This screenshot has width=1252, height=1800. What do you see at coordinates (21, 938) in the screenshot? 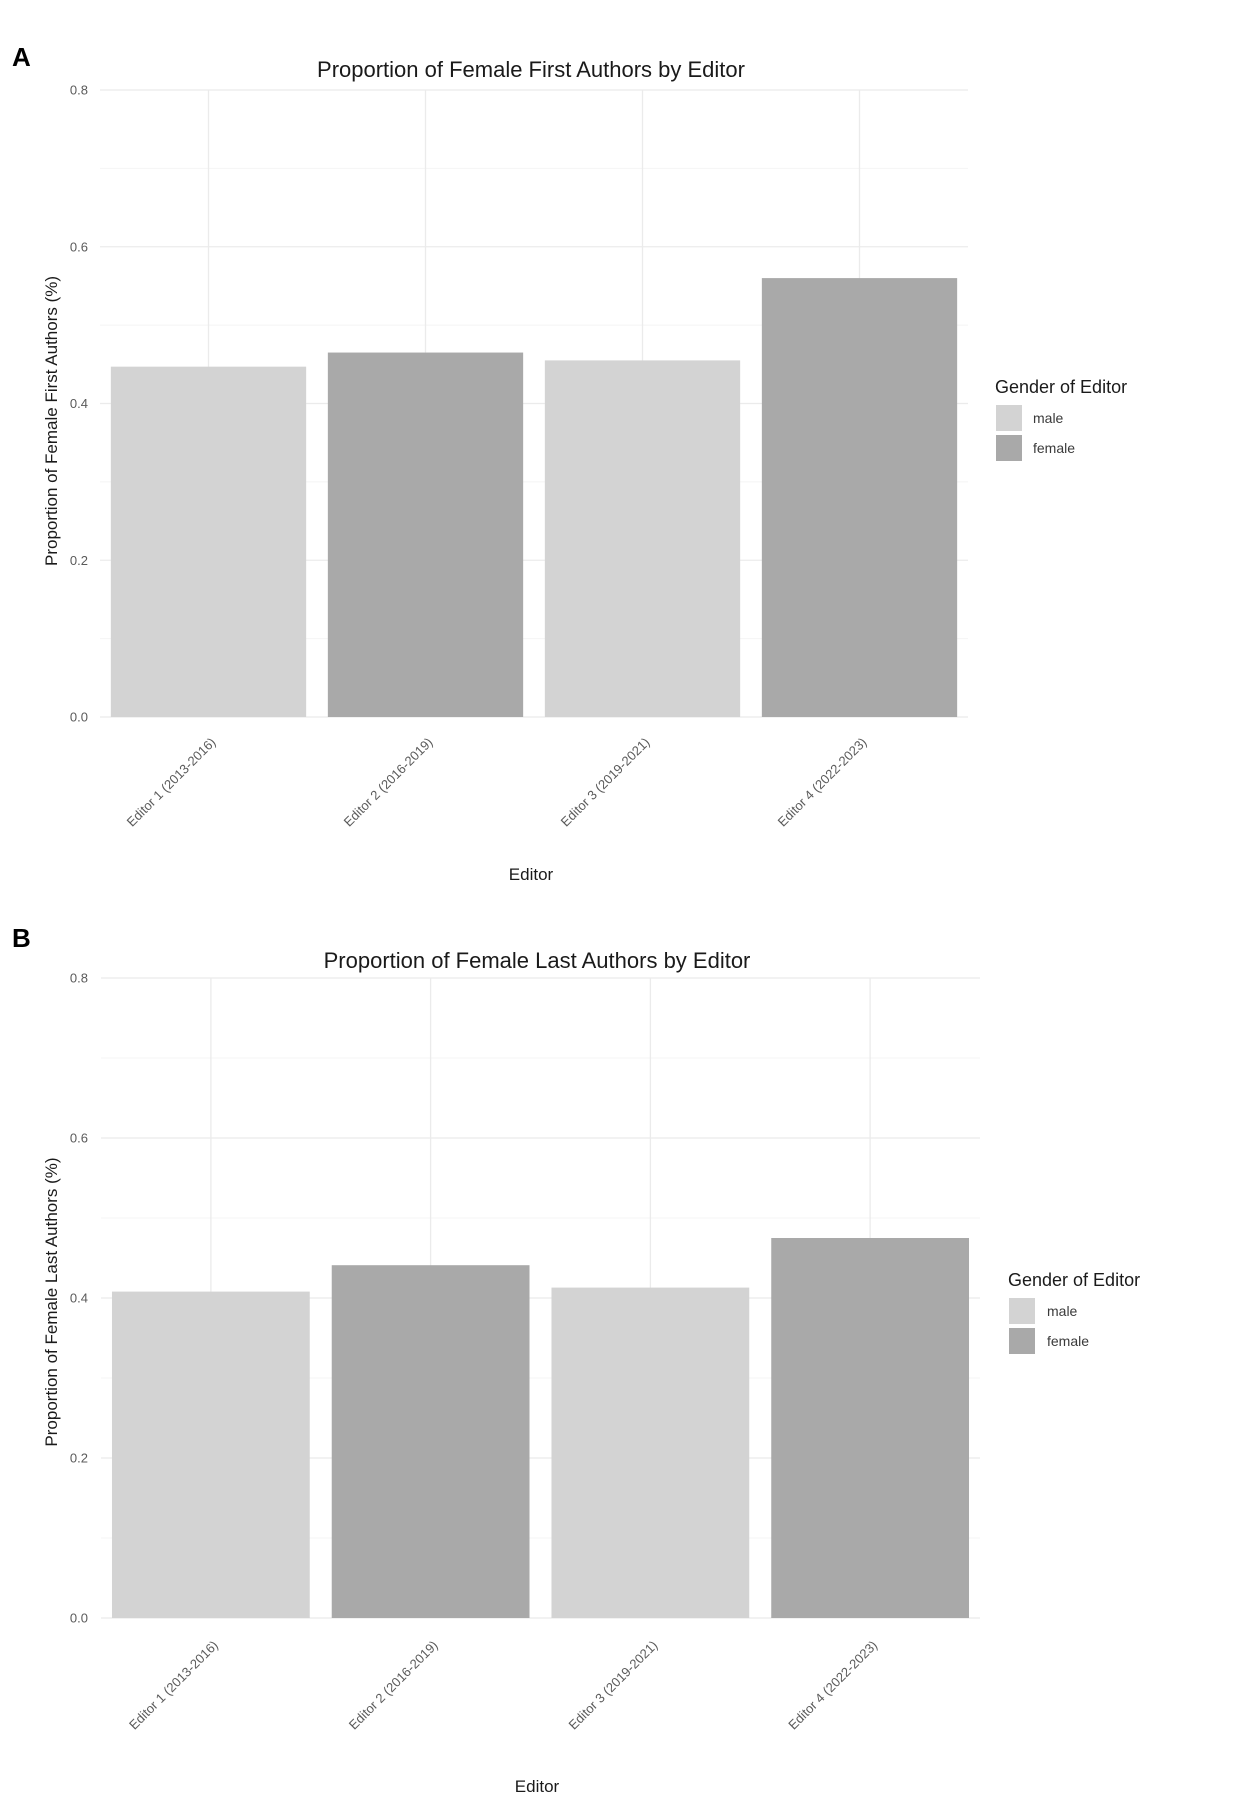
I see `panel-letter: B` at bounding box center [21, 938].